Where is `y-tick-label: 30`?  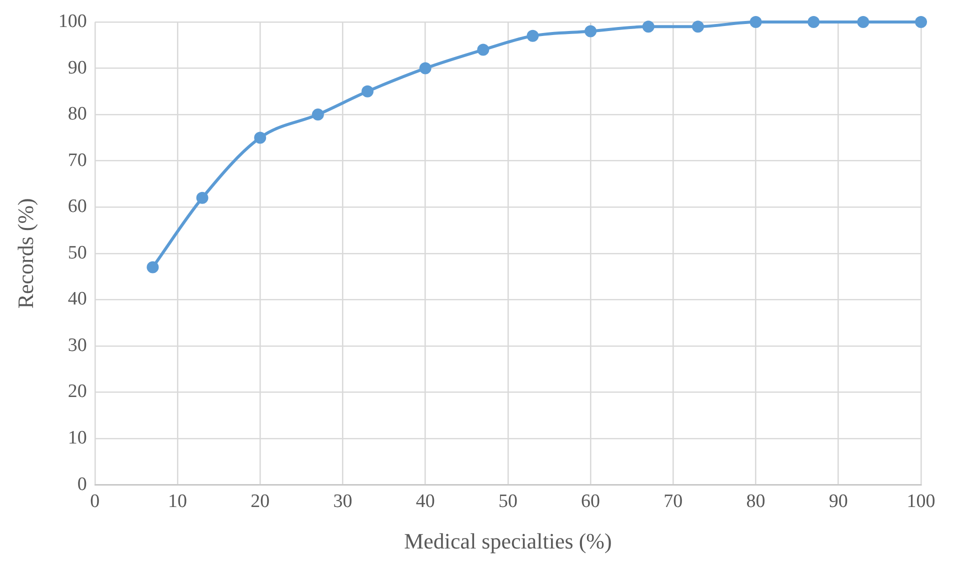
y-tick-label: 30 is located at coordinates (77, 345).